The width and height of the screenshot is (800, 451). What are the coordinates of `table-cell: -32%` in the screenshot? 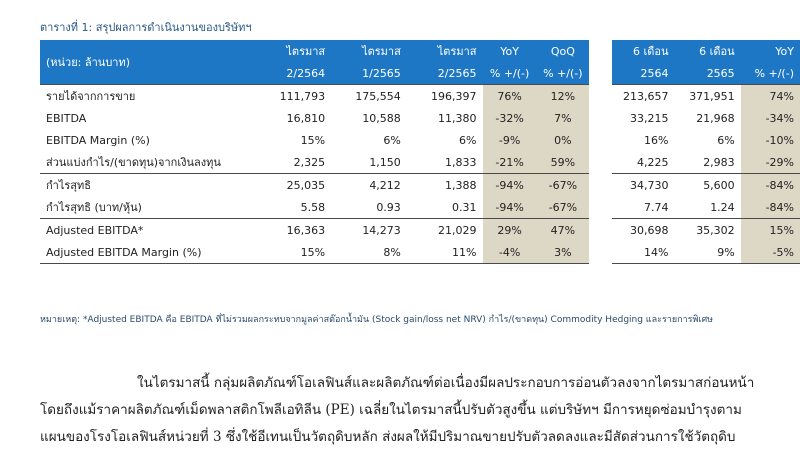 It's located at (509, 118).